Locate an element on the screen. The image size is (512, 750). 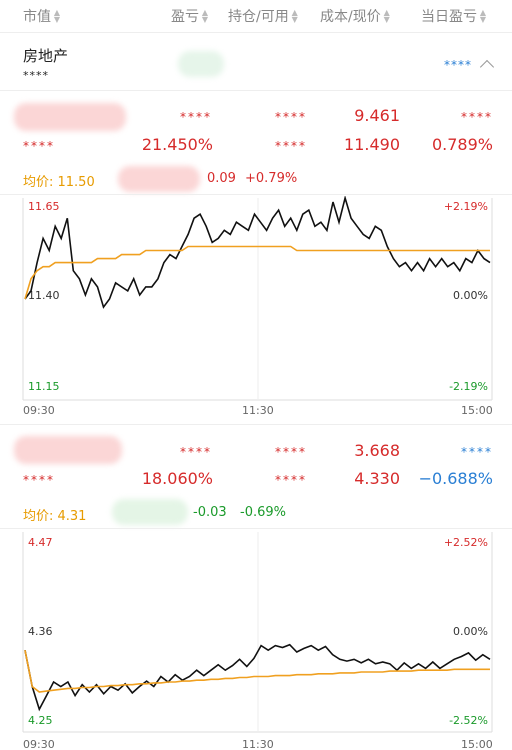
avg-price-label: 均价: 11.50 is located at coordinates (59, 182).